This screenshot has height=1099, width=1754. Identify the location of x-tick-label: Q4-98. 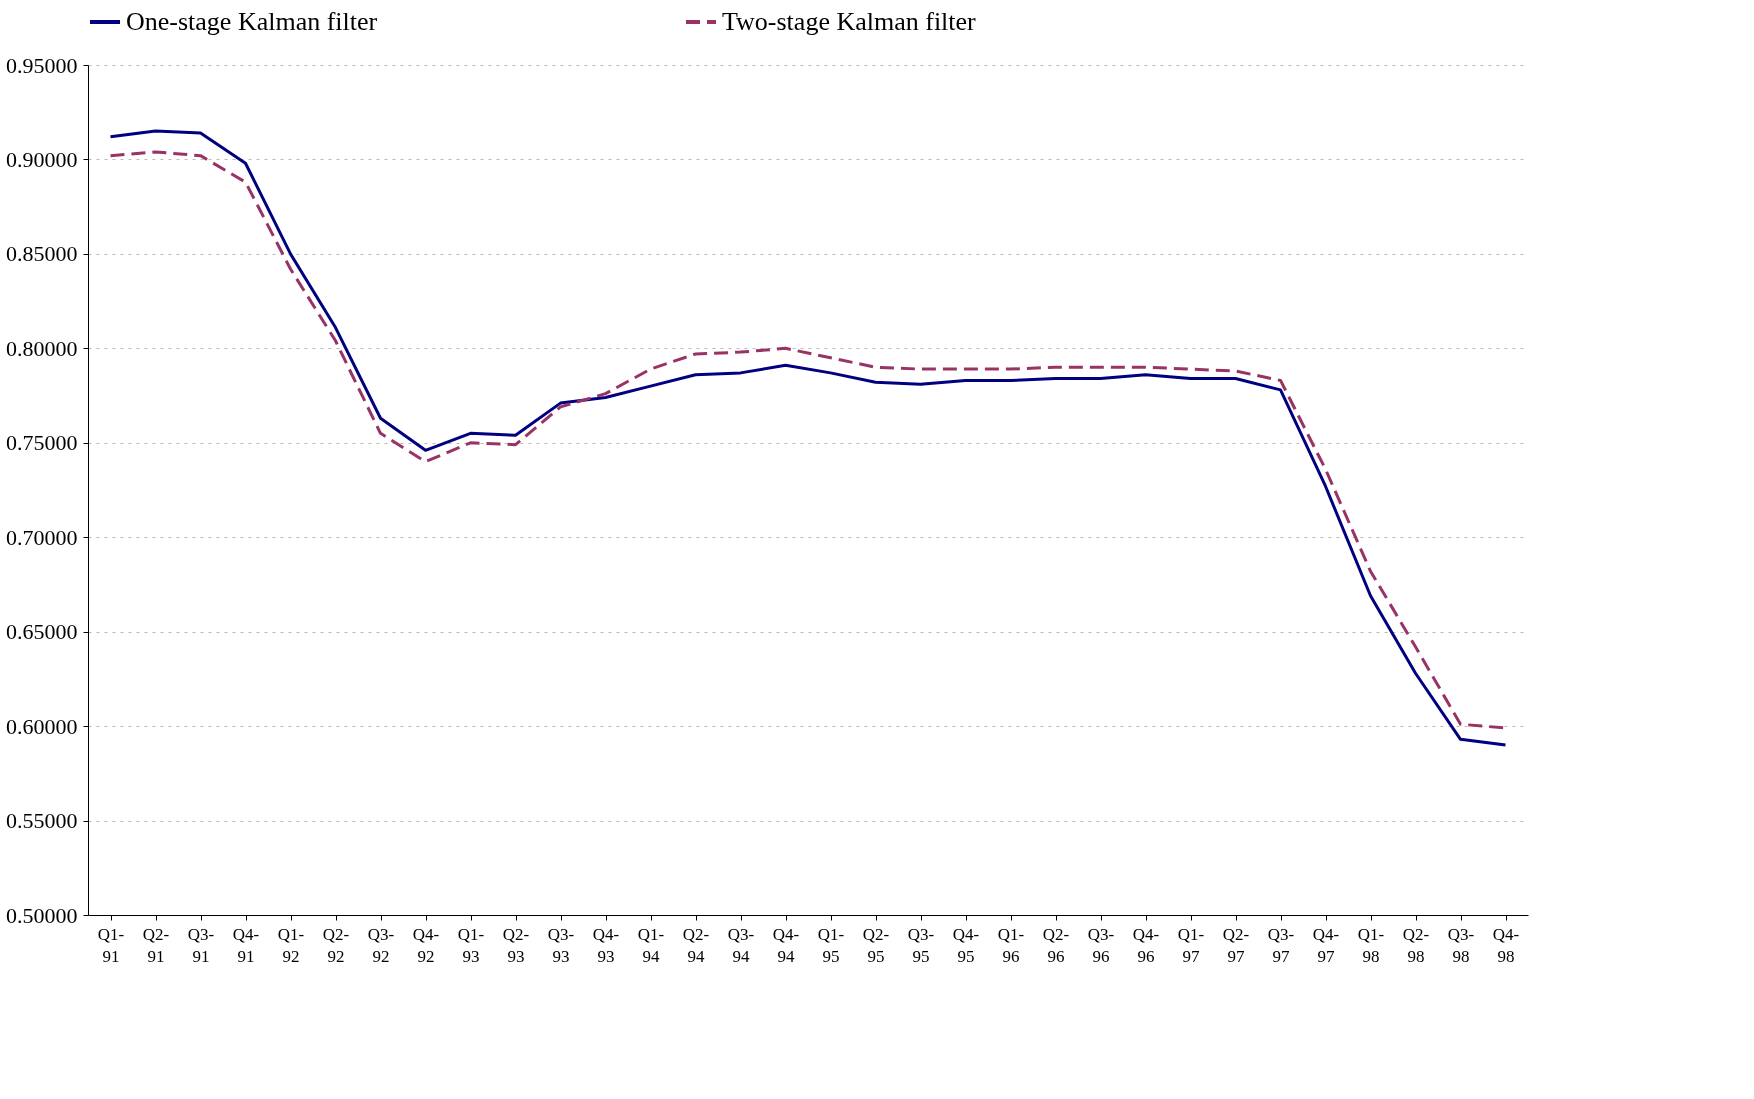
(1506, 945).